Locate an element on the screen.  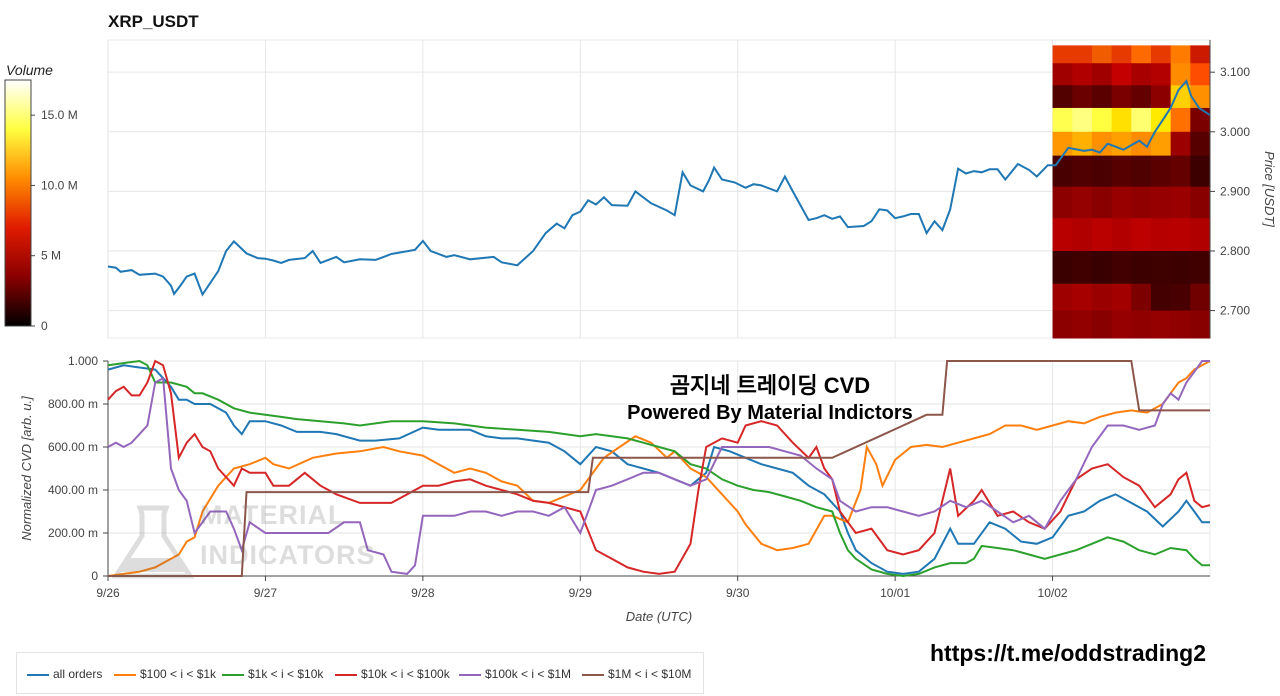
cvd-tick-label: 200.00 m is located at coordinates (73, 533).